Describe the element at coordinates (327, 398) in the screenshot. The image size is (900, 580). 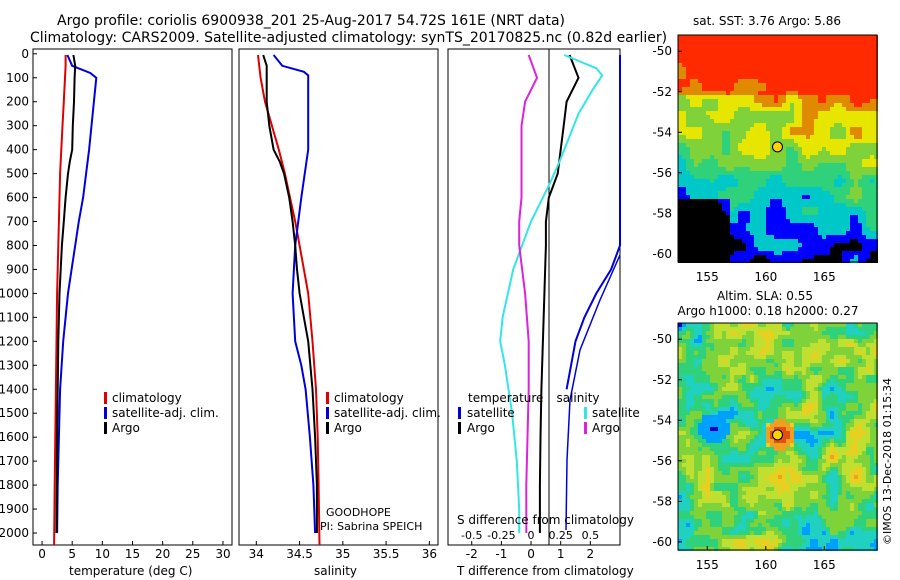
I see `legend-swatch-climatology` at that location.